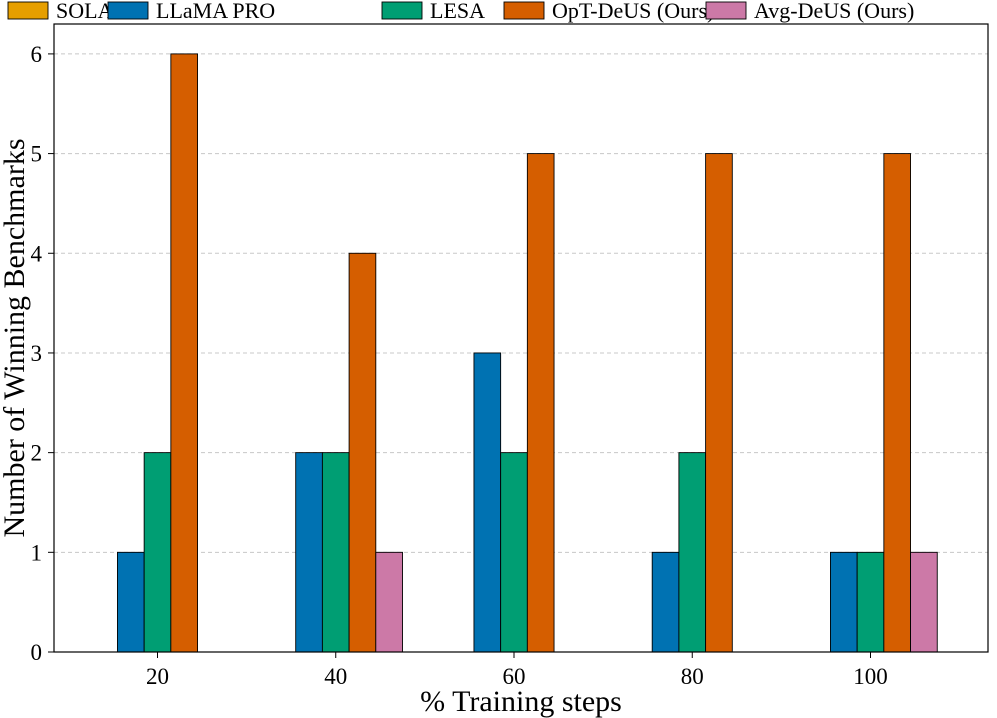  Describe the element at coordinates (37, 652) in the screenshot. I see `y-tick-label: 0` at that location.